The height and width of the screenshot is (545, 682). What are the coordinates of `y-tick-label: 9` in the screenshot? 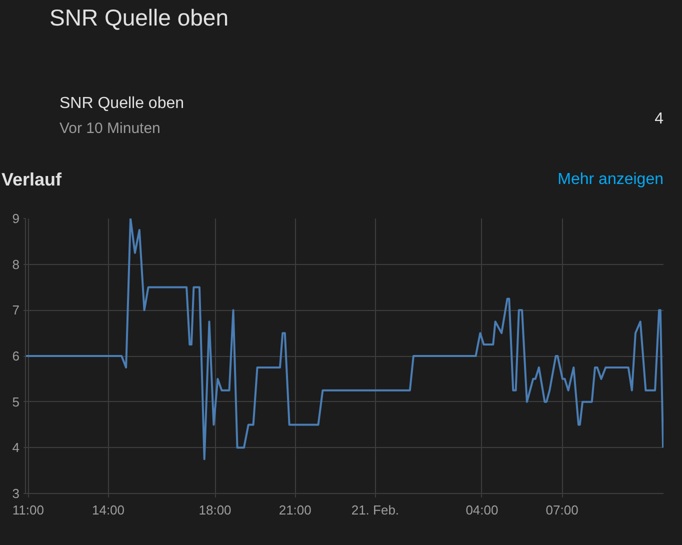 It's located at (16, 218).